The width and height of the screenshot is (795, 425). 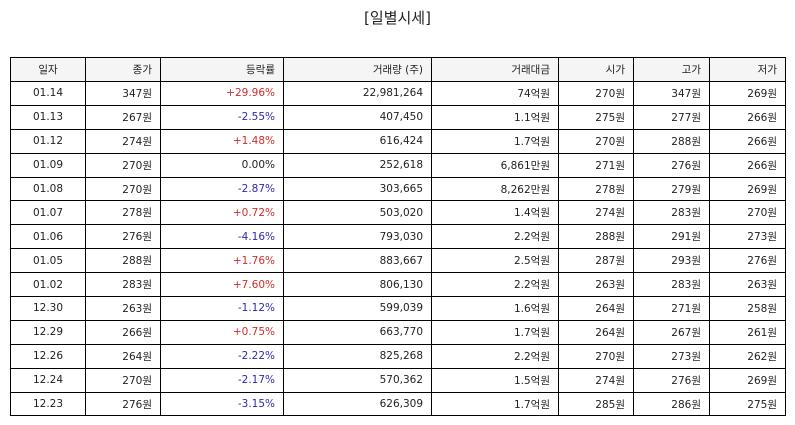 I want to click on cell-date: 01.05, so click(x=48, y=261).